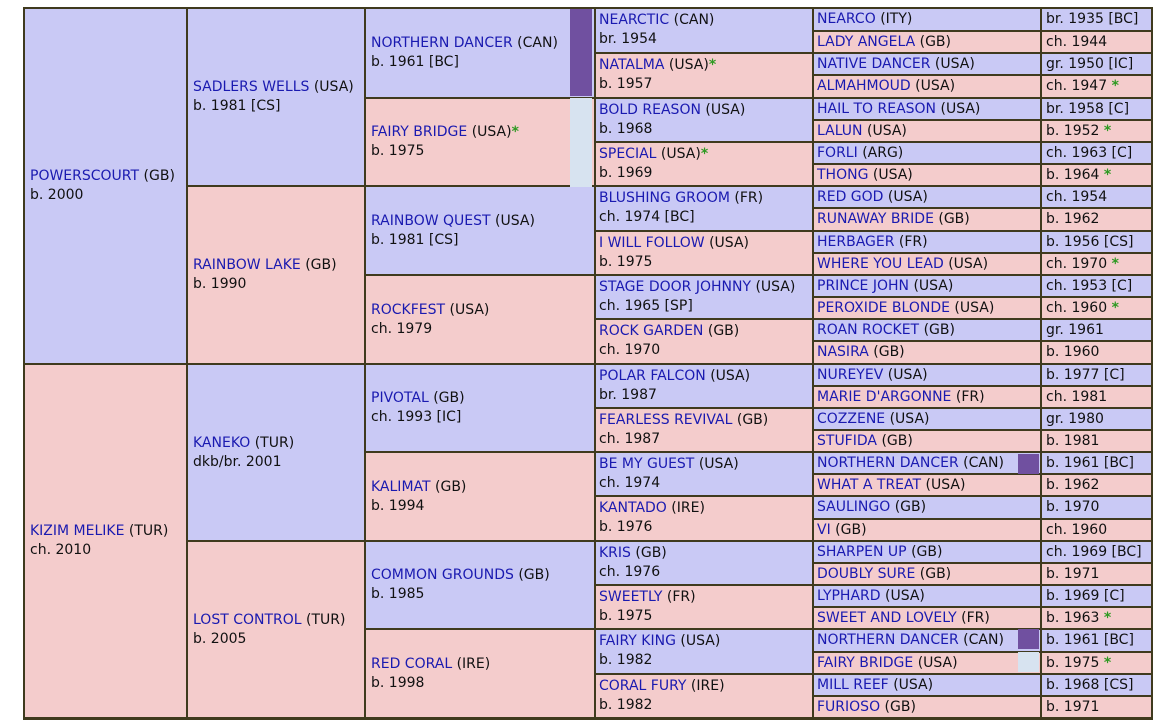 The width and height of the screenshot is (1175, 723). What do you see at coordinates (874, 64) in the screenshot?
I see `horse-name-link: NATIVE DANCER` at bounding box center [874, 64].